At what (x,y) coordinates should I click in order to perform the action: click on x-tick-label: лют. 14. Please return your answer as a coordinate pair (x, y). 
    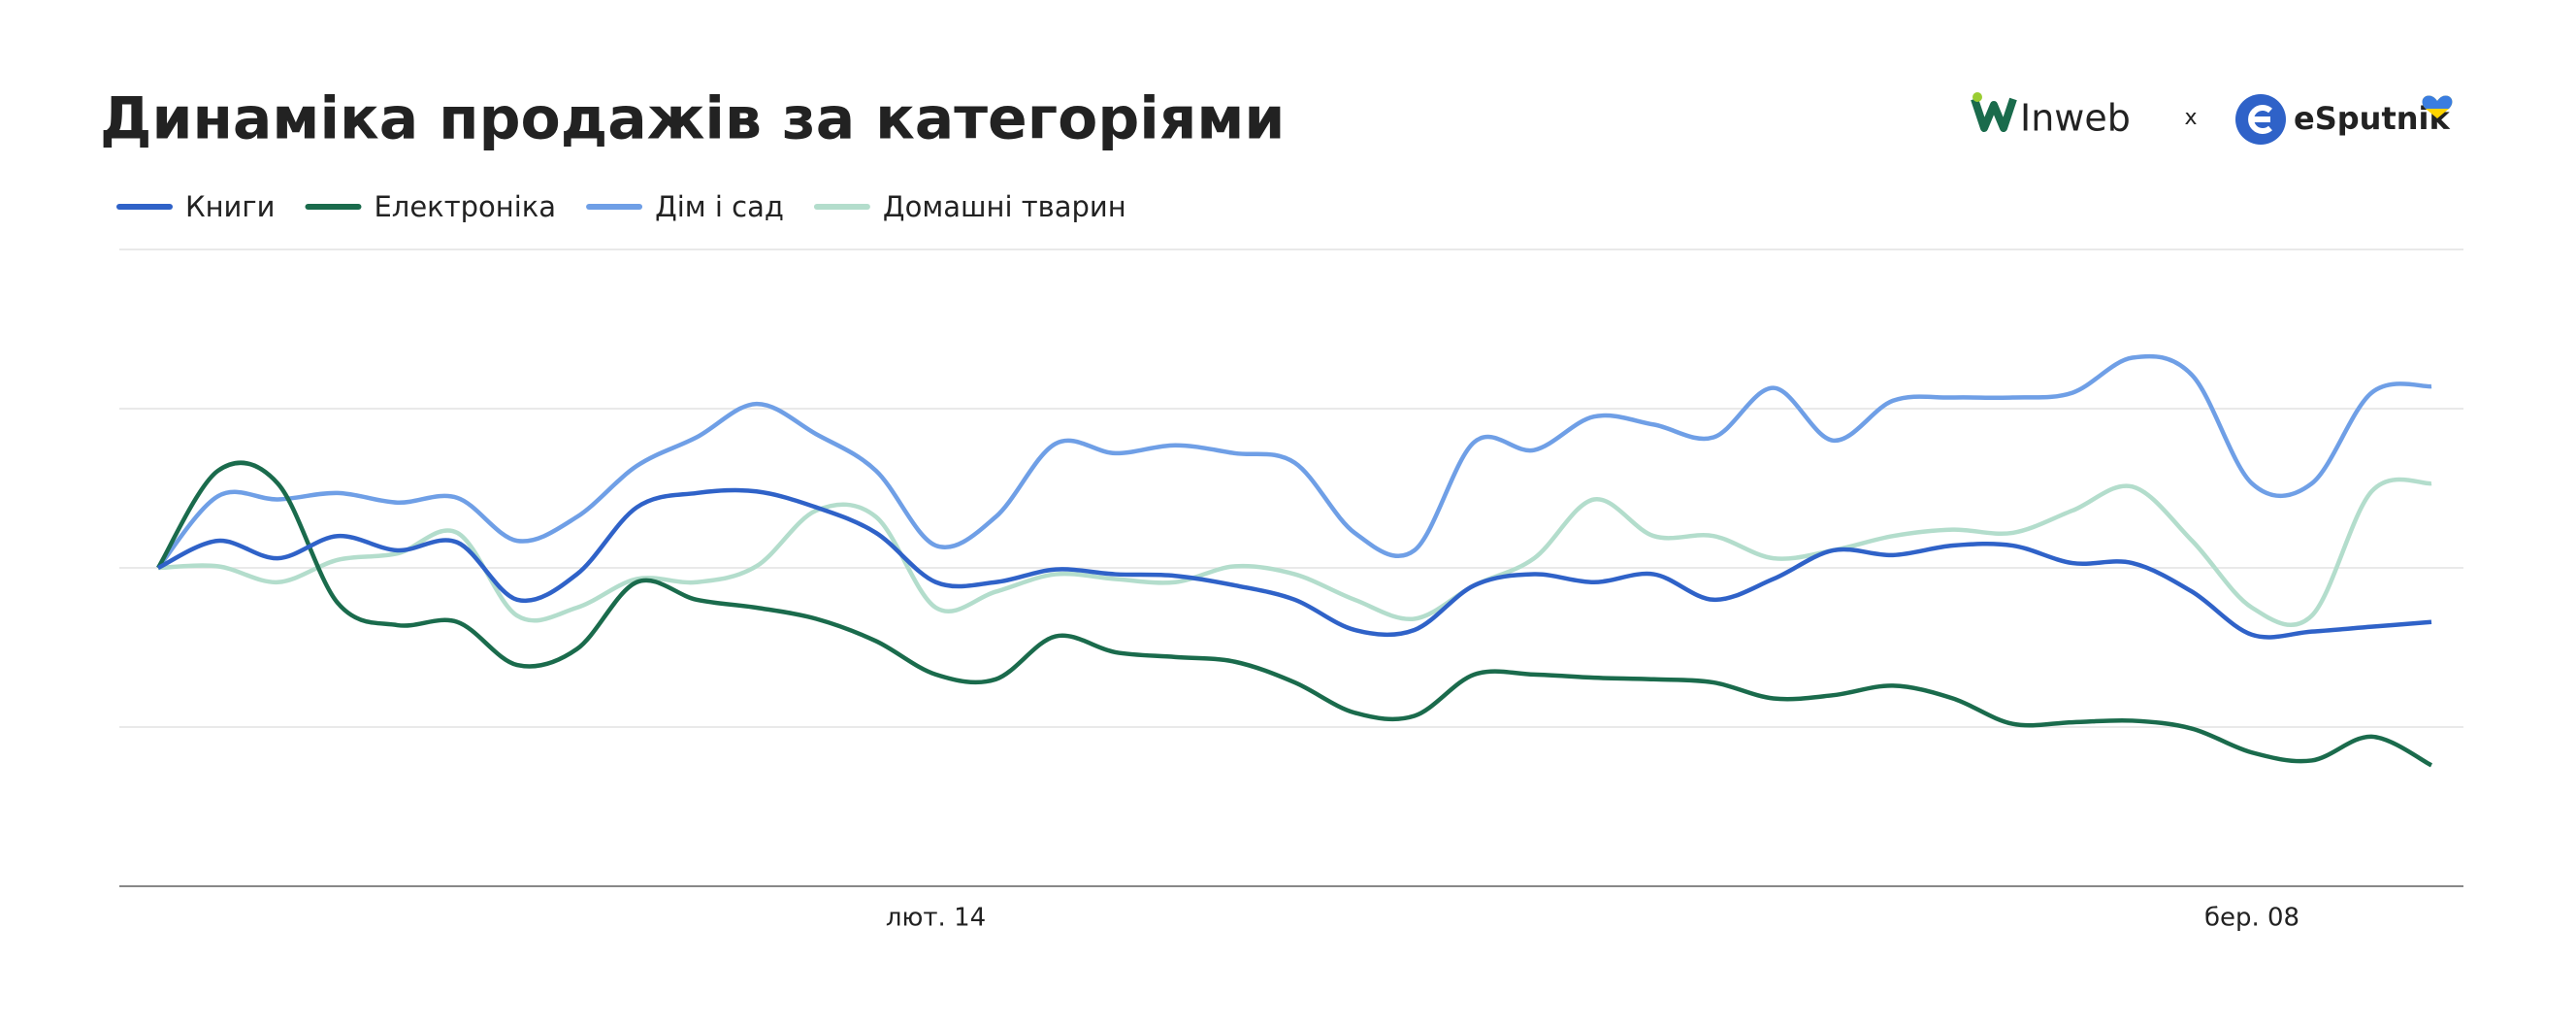
    Looking at the image, I should click on (936, 919).